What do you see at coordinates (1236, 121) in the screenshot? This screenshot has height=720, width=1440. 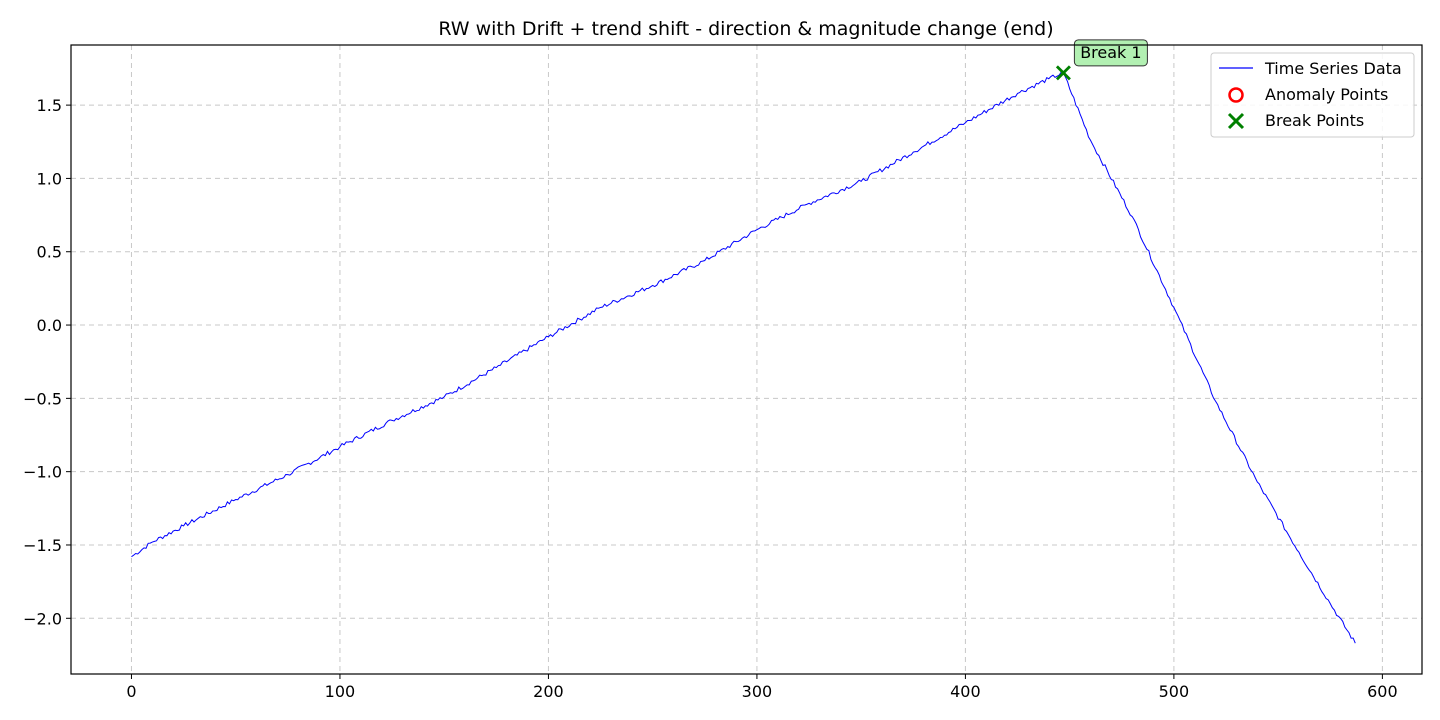 I see `legend-break-marker` at bounding box center [1236, 121].